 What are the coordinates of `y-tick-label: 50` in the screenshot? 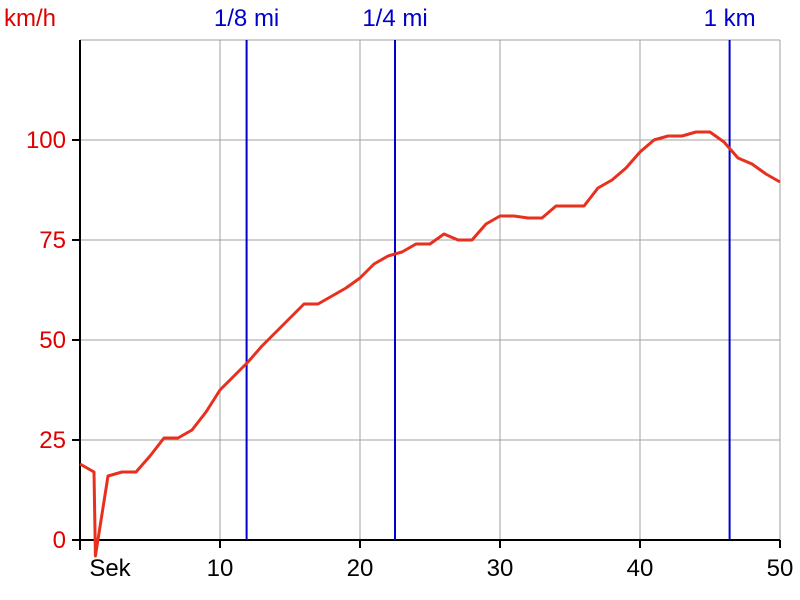 It's located at (52, 340).